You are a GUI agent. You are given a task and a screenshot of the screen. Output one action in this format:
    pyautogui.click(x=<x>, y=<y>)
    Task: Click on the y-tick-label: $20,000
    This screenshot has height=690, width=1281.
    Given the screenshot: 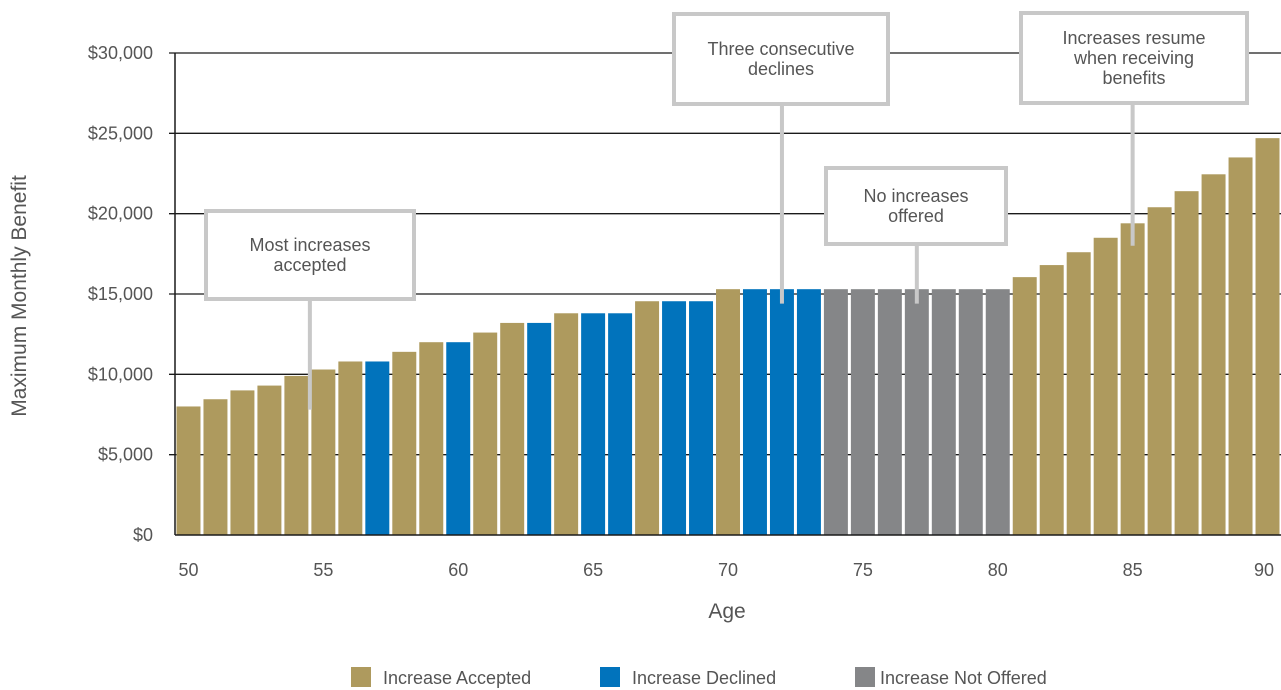 What is the action you would take?
    pyautogui.click(x=120, y=214)
    